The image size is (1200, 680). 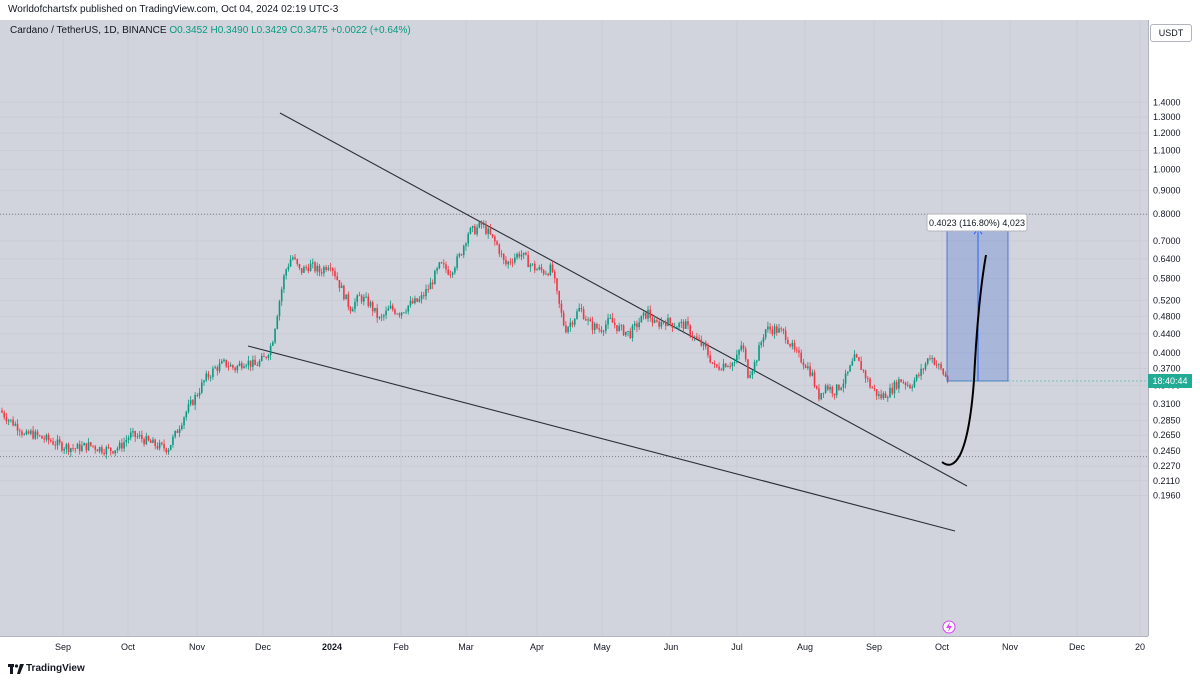 What do you see at coordinates (269, 30) in the screenshot?
I see `legend-low: L0.3429` at bounding box center [269, 30].